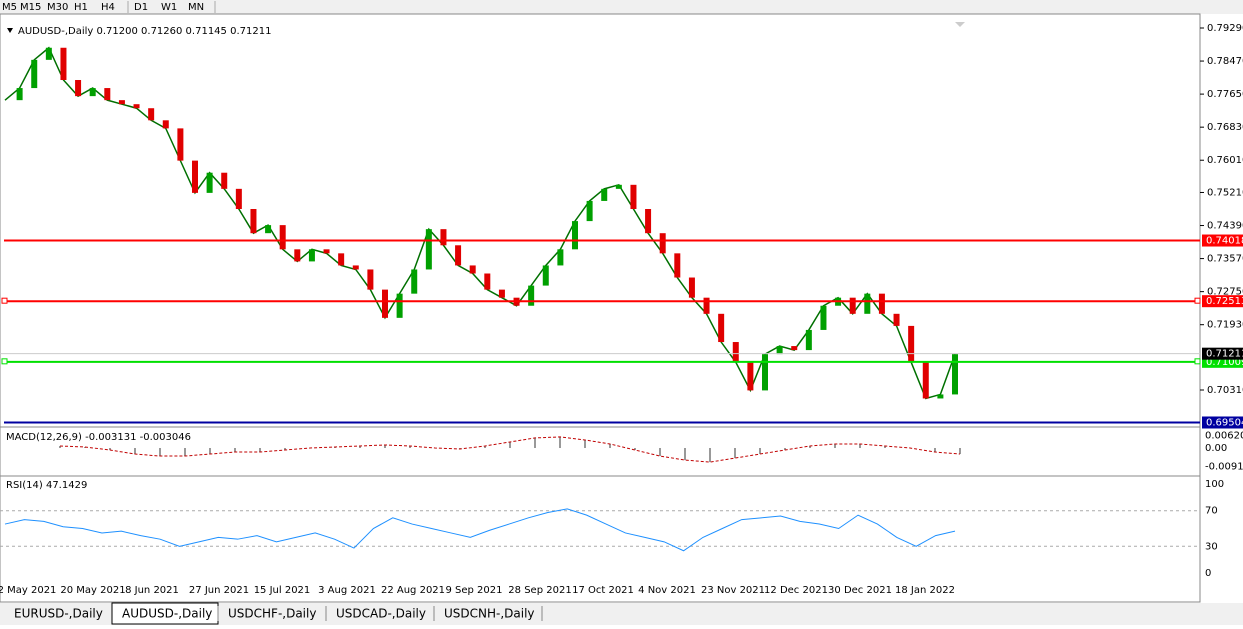  I want to click on date-label: 3 Aug 2021, so click(347, 590).